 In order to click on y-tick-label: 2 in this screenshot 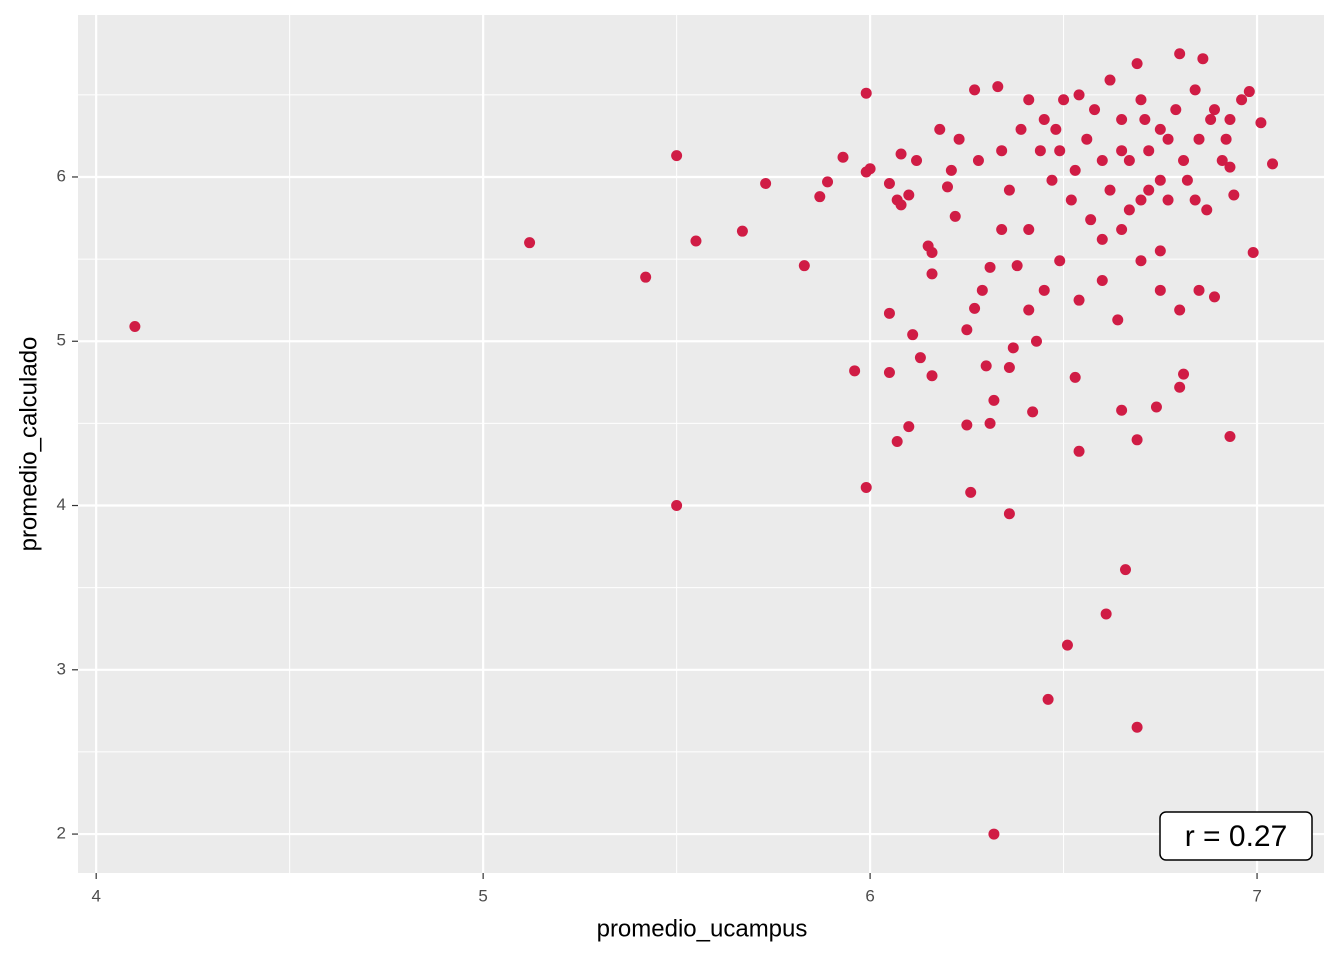, I will do `click(61, 833)`.